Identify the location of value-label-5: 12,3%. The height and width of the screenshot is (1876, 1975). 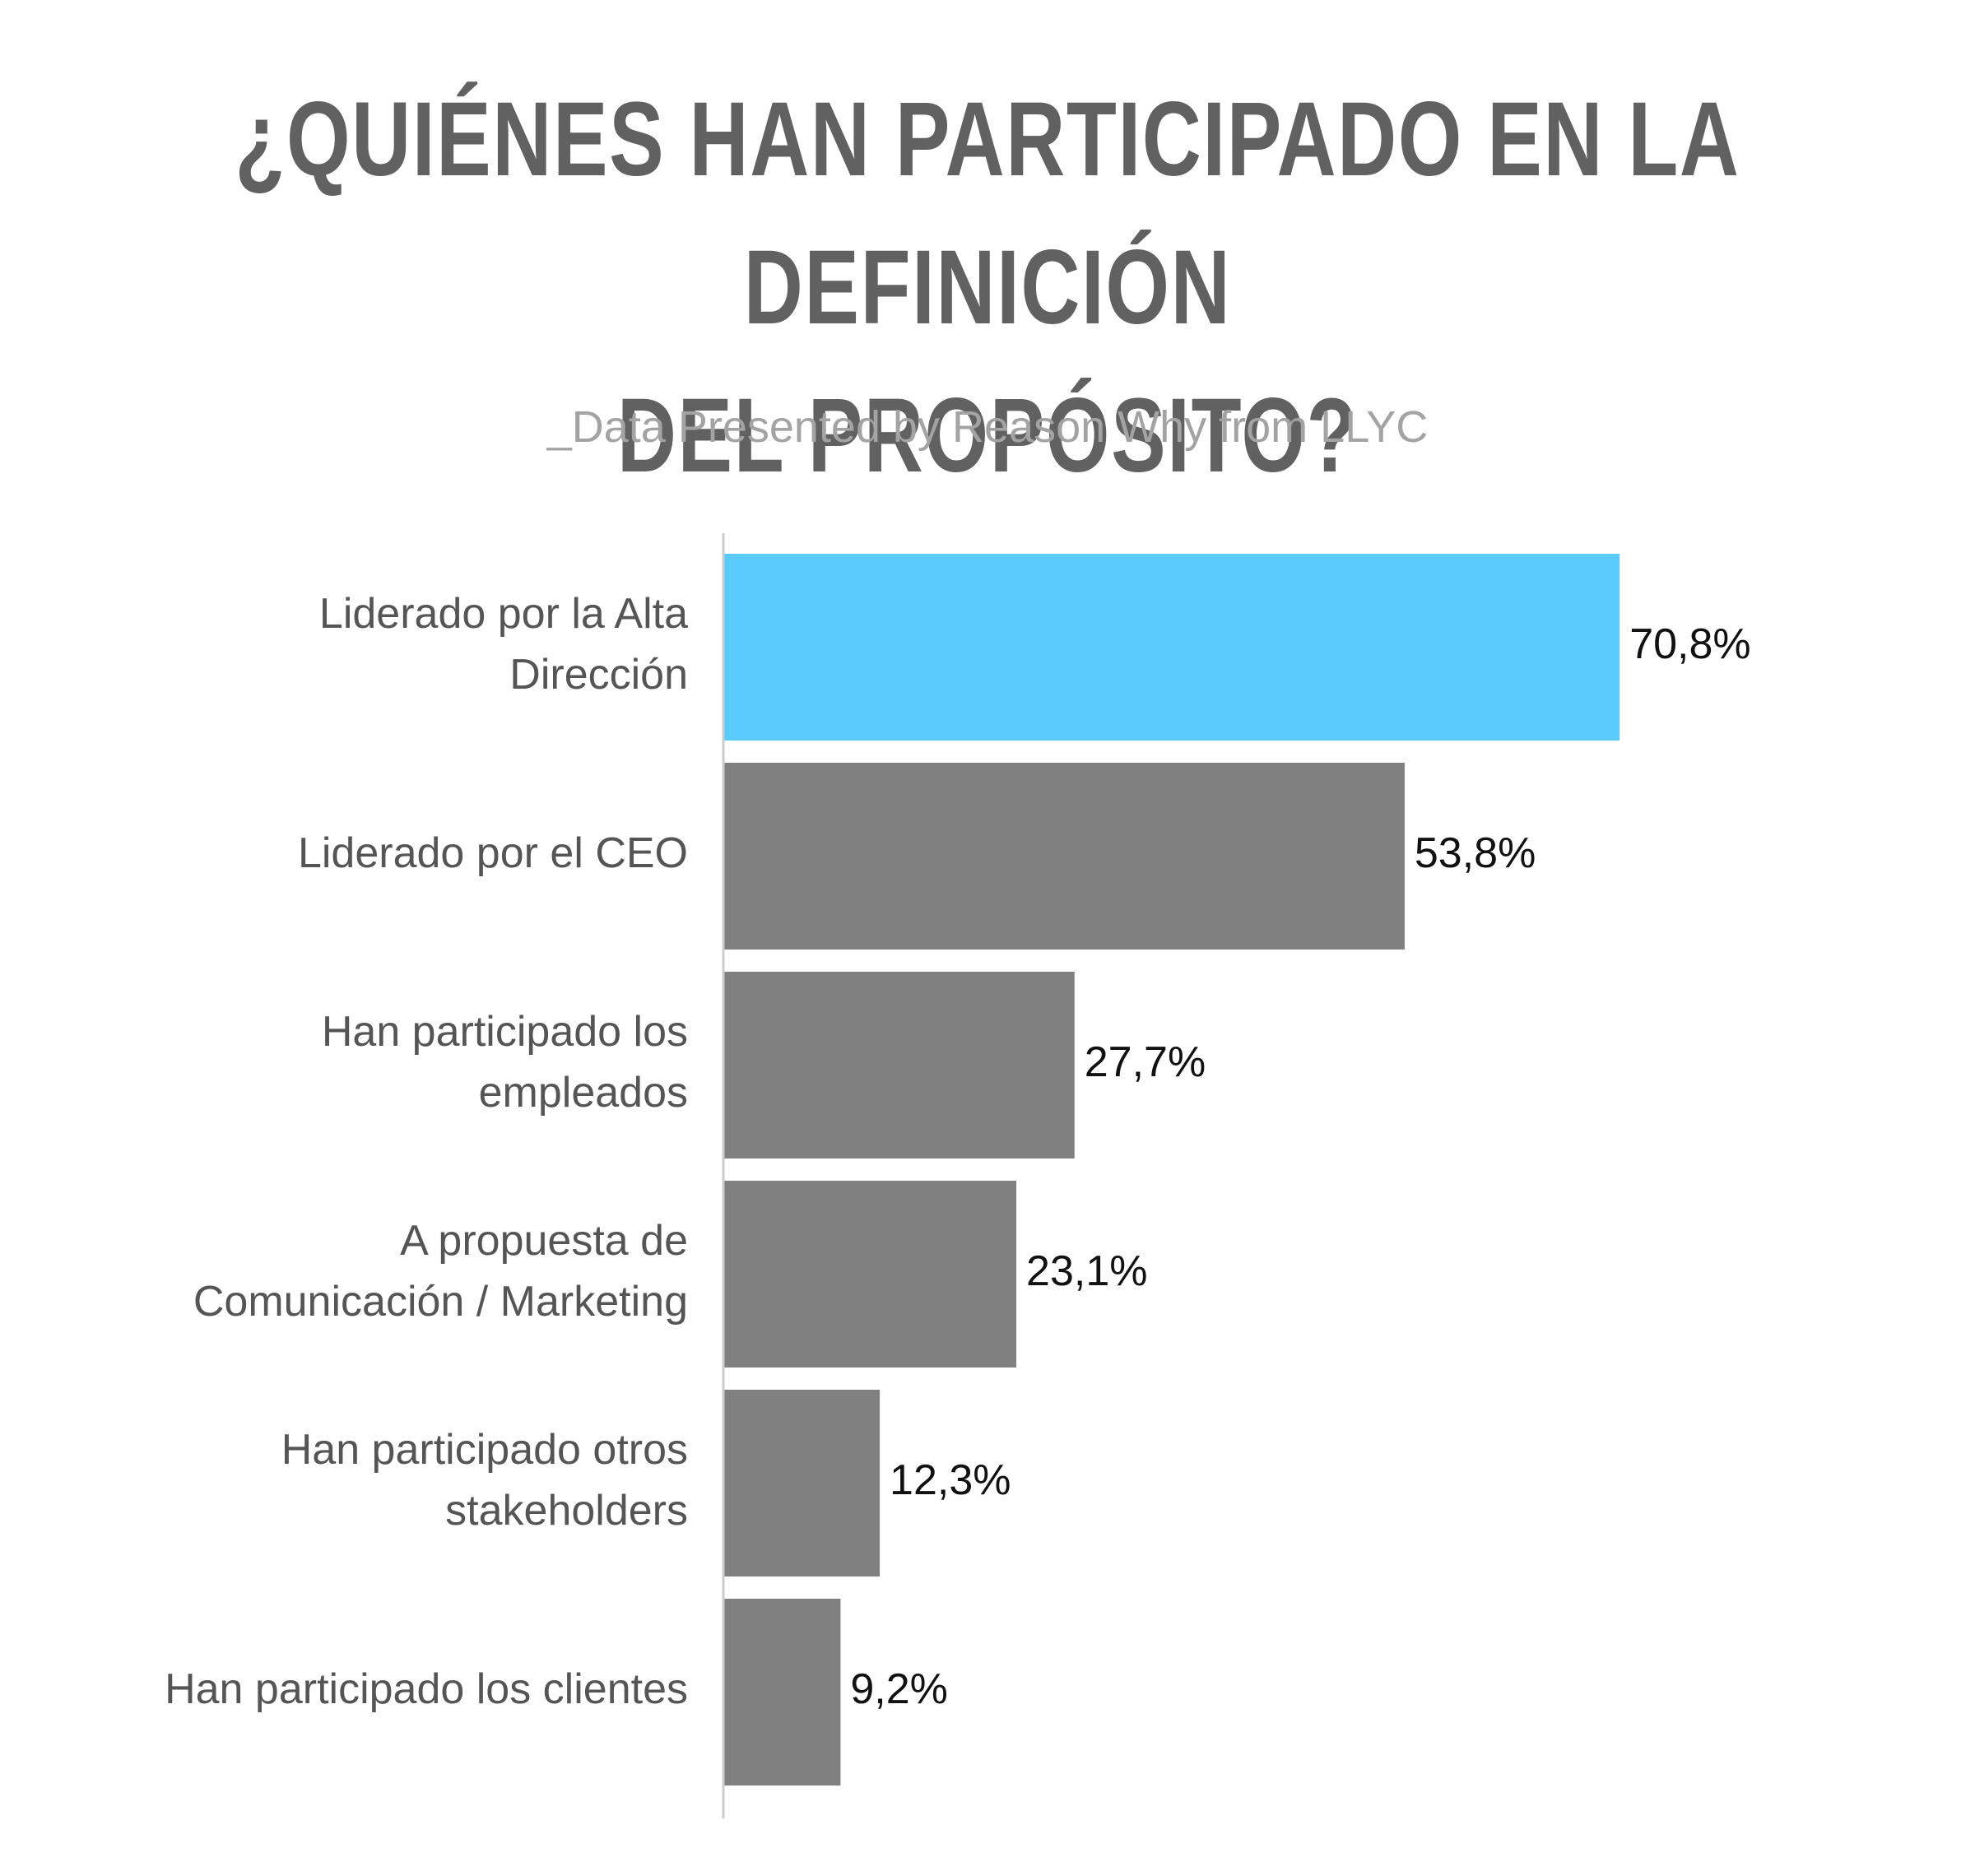
(950, 1480).